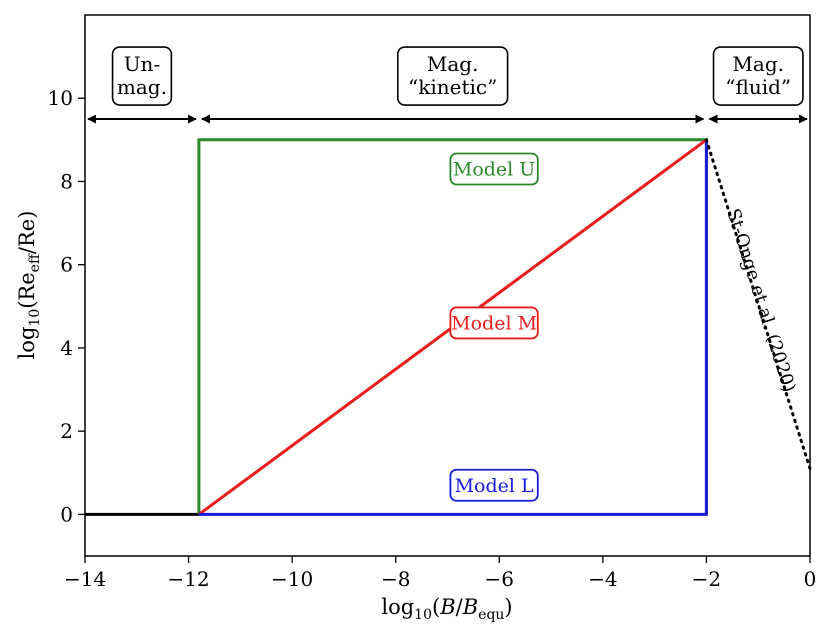  I want to click on y-tick-label: 2, so click(66, 431).